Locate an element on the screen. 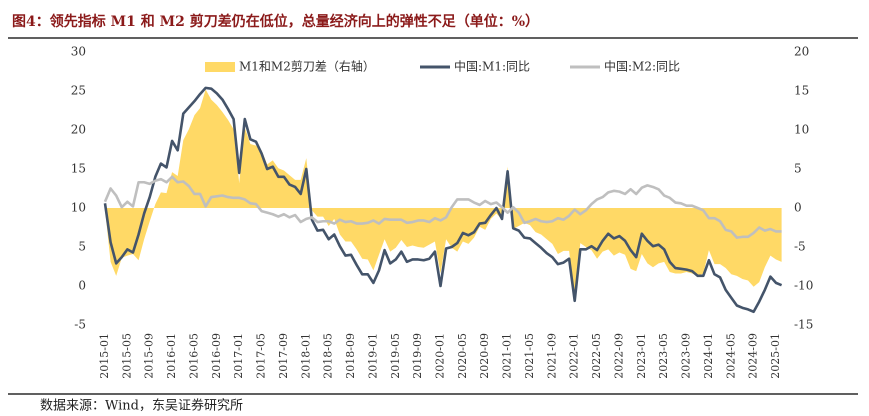 The width and height of the screenshot is (869, 416). x-tick-label: 2018-05 is located at coordinates (328, 356).